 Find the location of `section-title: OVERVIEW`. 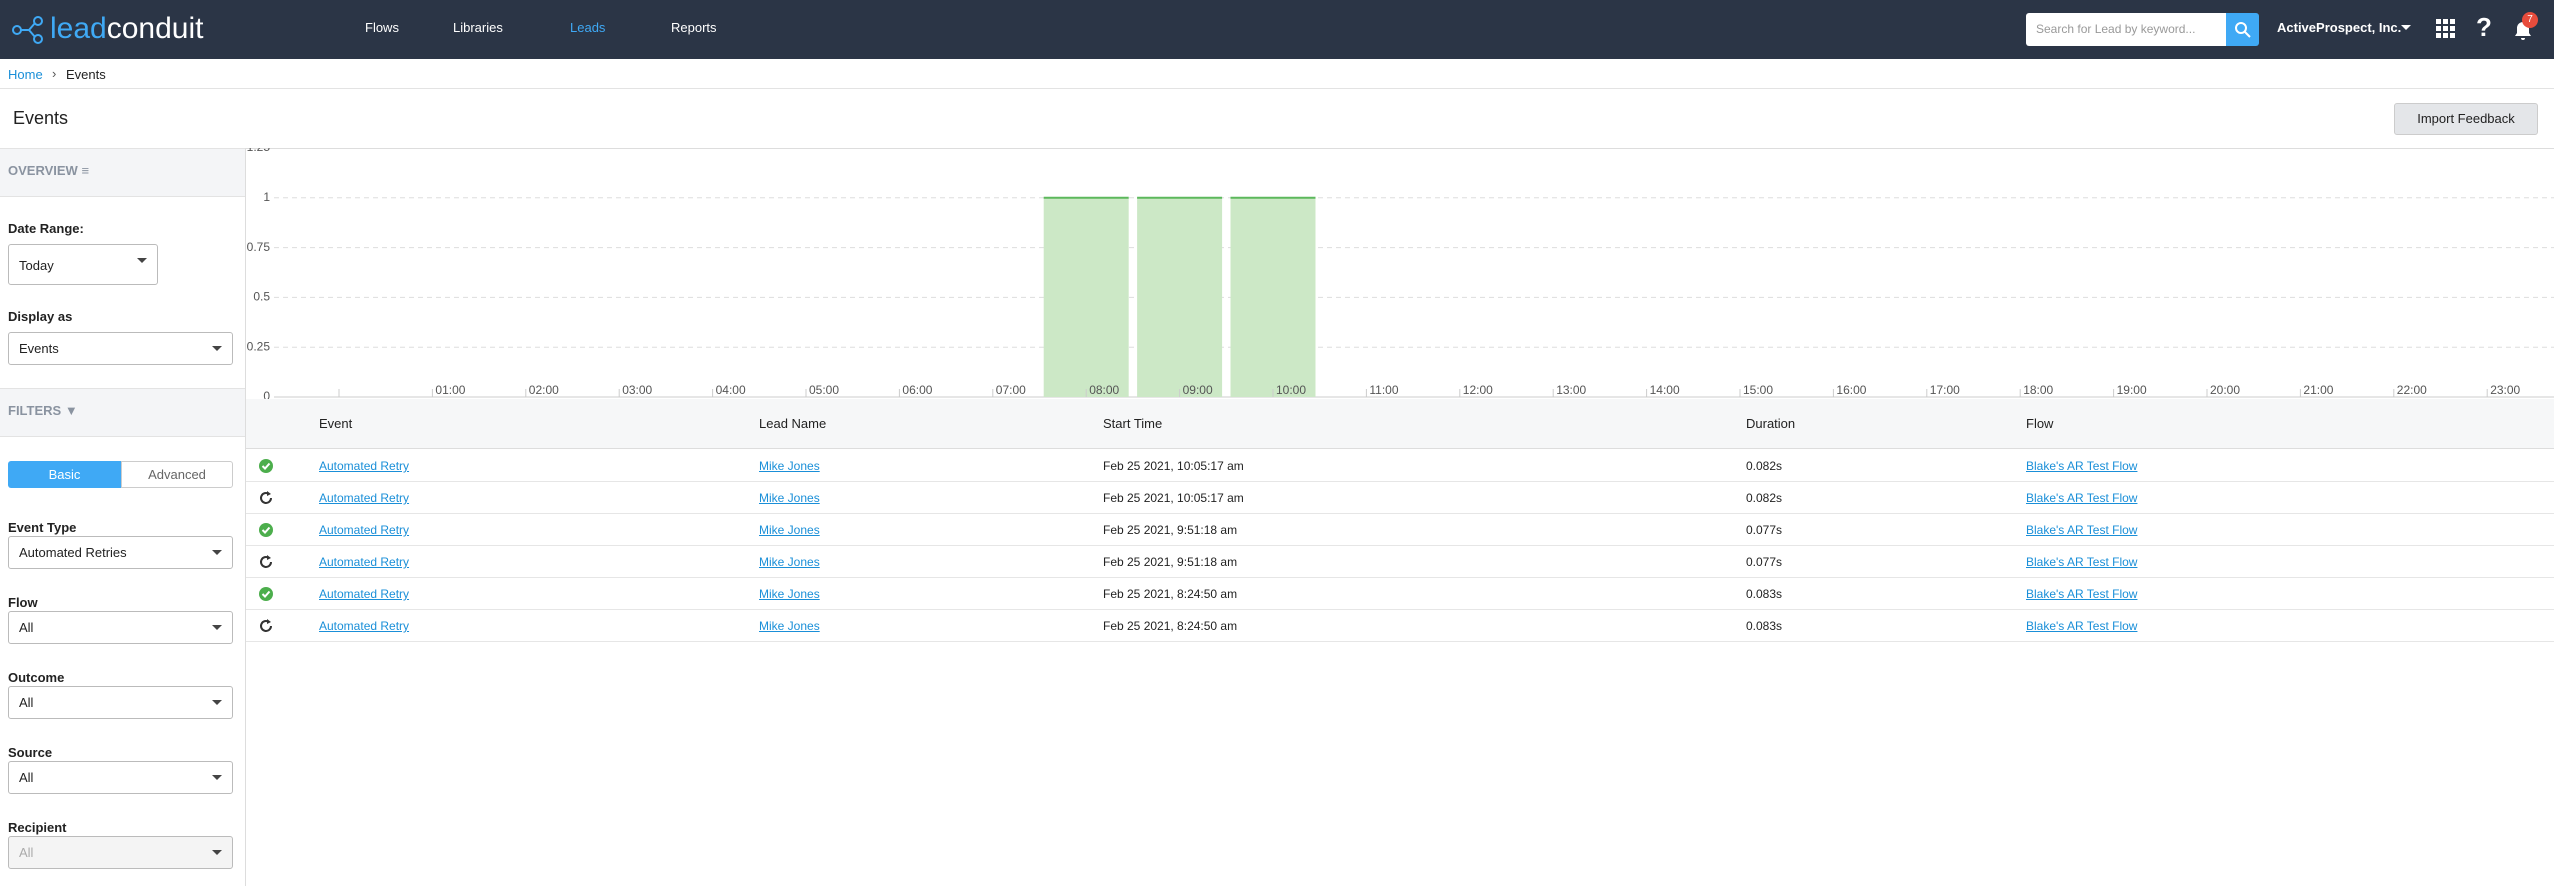

section-title: OVERVIEW is located at coordinates (43, 170).